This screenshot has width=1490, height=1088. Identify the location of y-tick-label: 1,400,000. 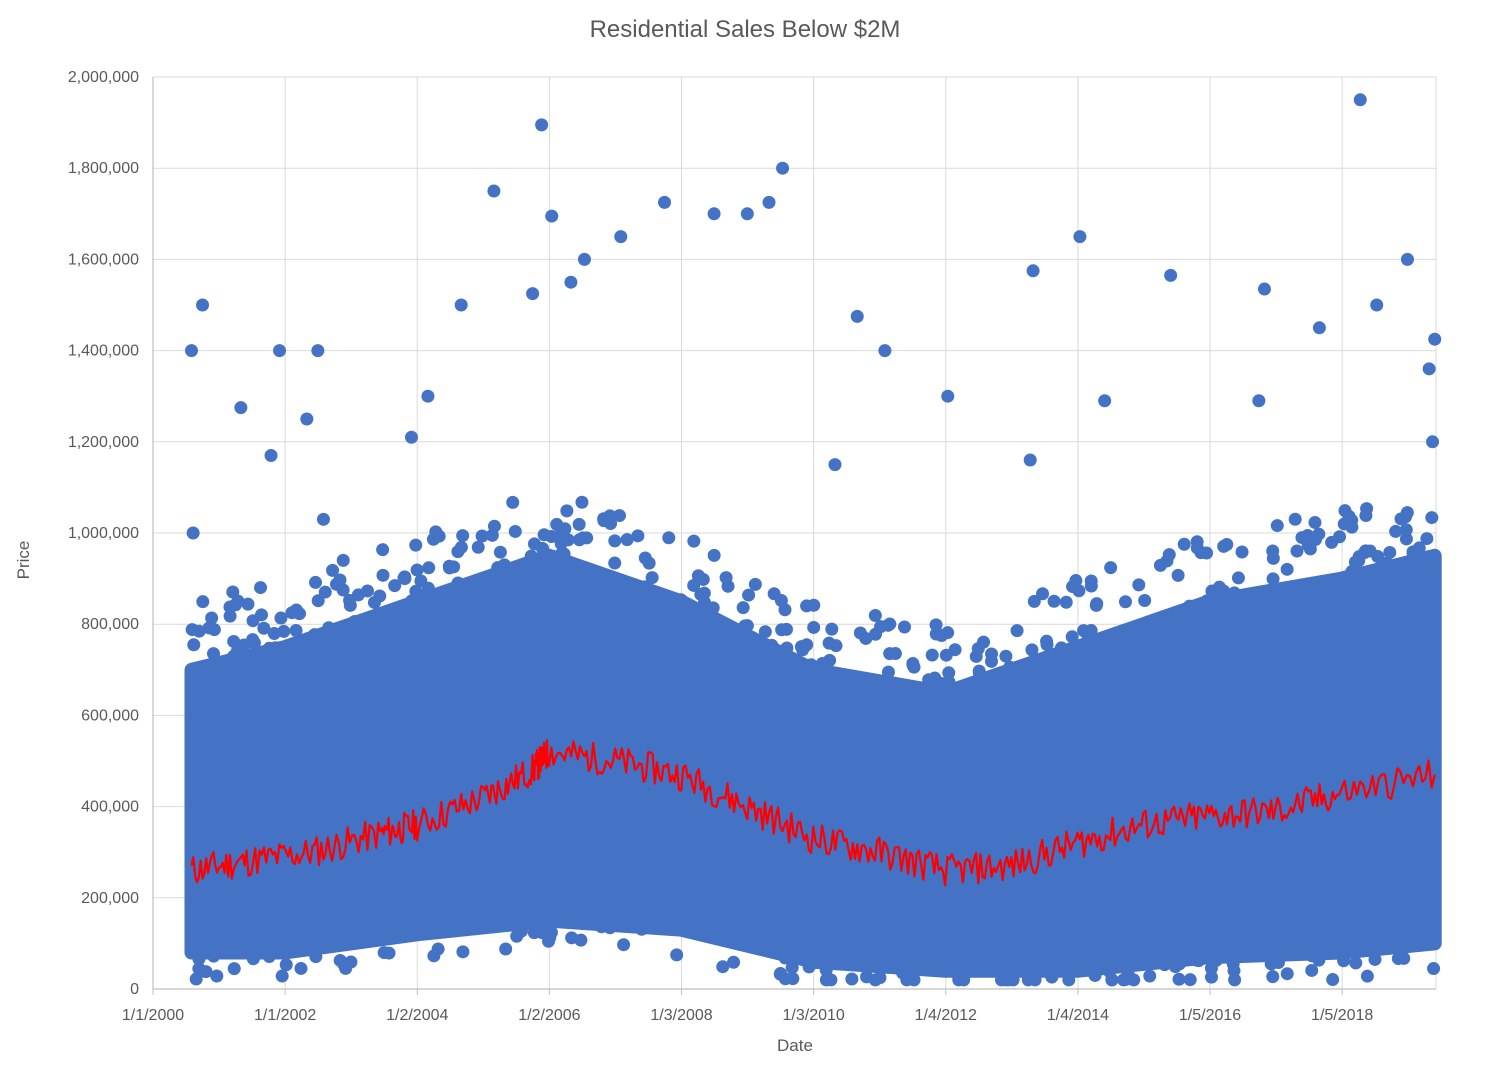
(103, 351).